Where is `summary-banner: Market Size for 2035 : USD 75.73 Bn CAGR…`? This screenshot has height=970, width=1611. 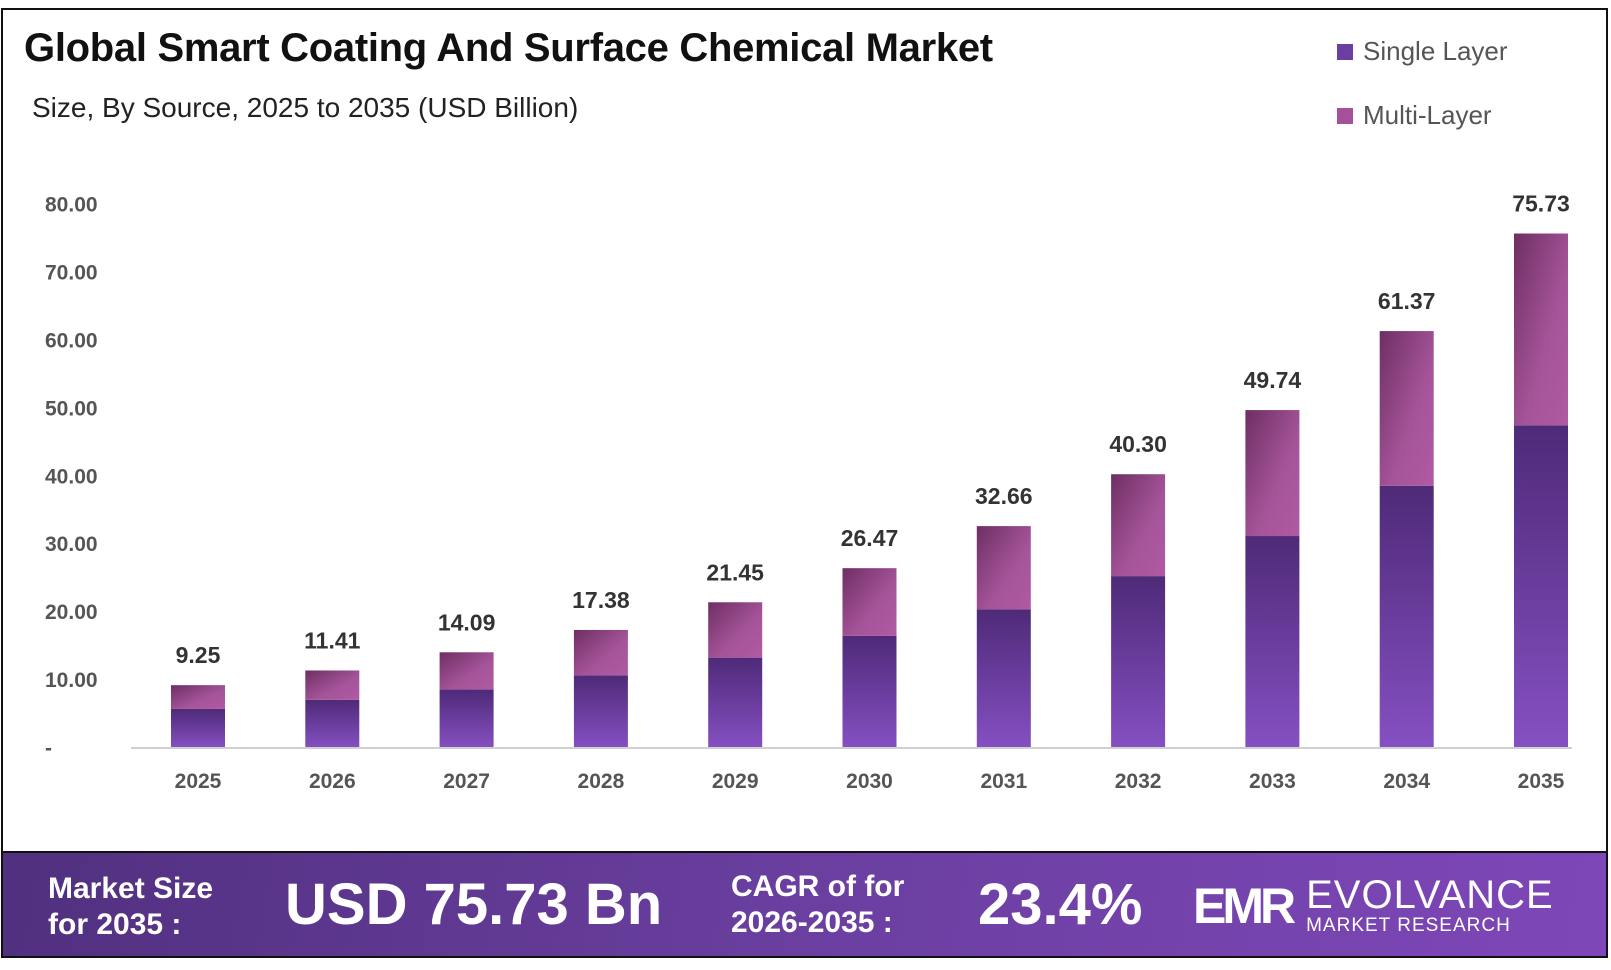
summary-banner: Market Size for 2035 : USD 75.73 Bn CAGR… is located at coordinates (804, 904).